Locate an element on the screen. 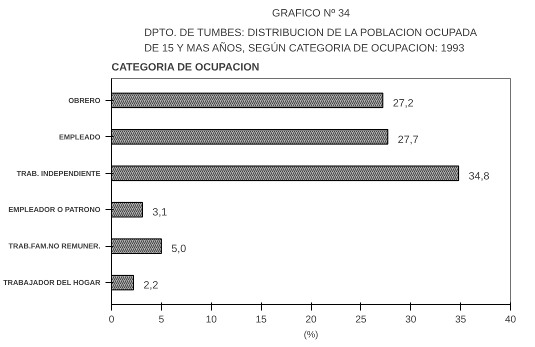 The height and width of the screenshot is (347, 535). chart-subtitle: DPTO. DE TUMBES: DISTRIBUCION DE LA POBLACION OCUPADA DE 15 Y MAS AÑOS, SEGÚN CATEGORIA DE OCUPACION: 1993 is located at coordinates (311, 40).